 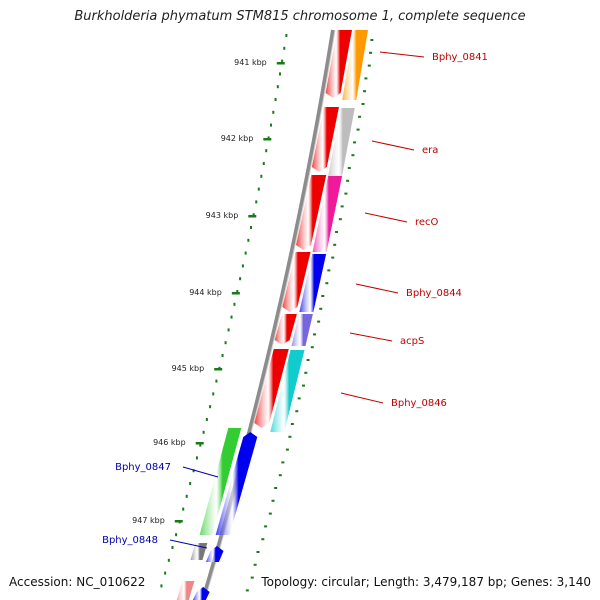 What do you see at coordinates (327, 214) in the screenshot?
I see `gene-block-reco` at bounding box center [327, 214].